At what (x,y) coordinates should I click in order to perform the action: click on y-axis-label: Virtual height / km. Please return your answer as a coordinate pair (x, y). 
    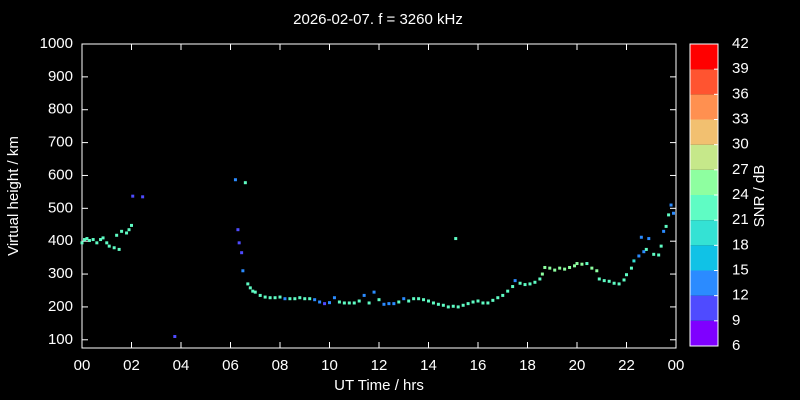
    Looking at the image, I should click on (13, 196).